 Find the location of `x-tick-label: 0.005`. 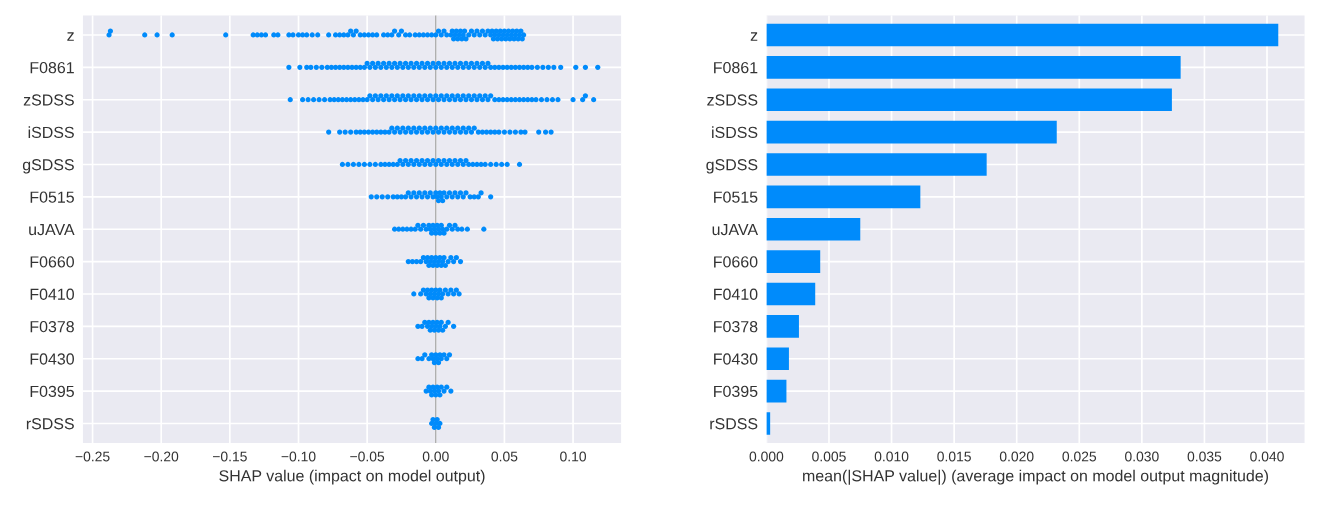

x-tick-label: 0.005 is located at coordinates (829, 456).